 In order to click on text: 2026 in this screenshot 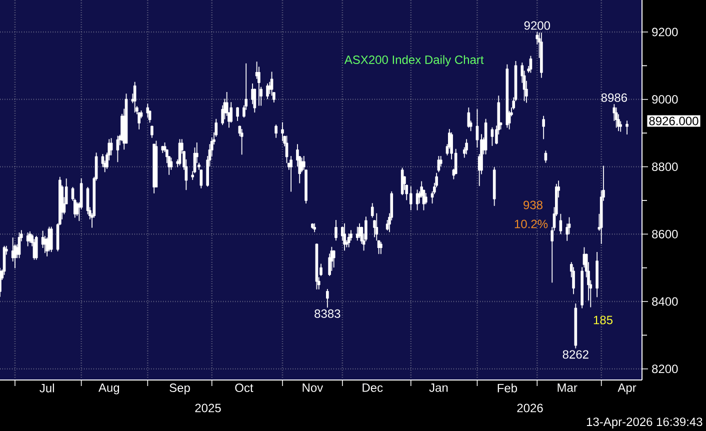, I will do `click(530, 408)`.